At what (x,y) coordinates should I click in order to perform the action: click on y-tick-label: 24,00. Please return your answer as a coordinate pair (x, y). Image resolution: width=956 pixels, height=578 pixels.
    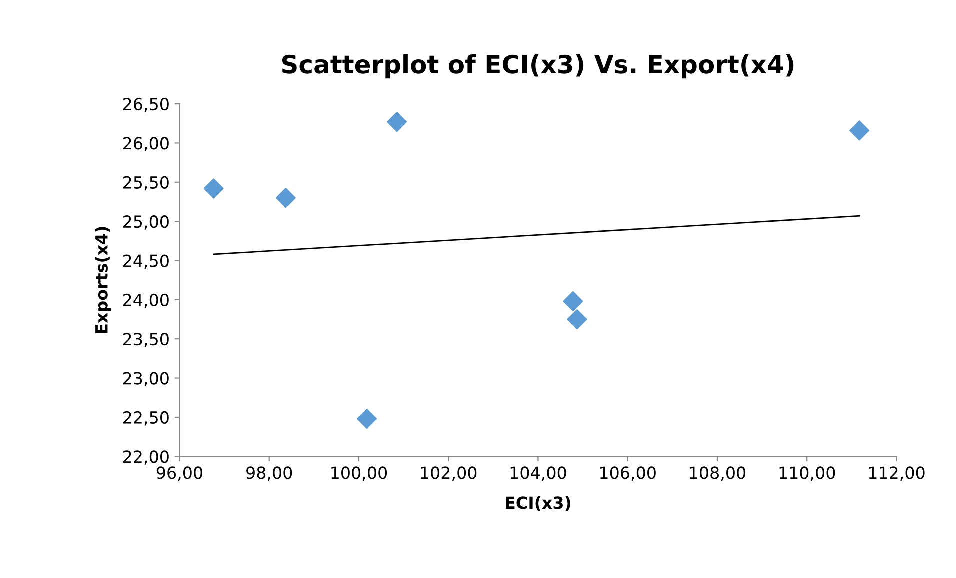
    Looking at the image, I should click on (146, 301).